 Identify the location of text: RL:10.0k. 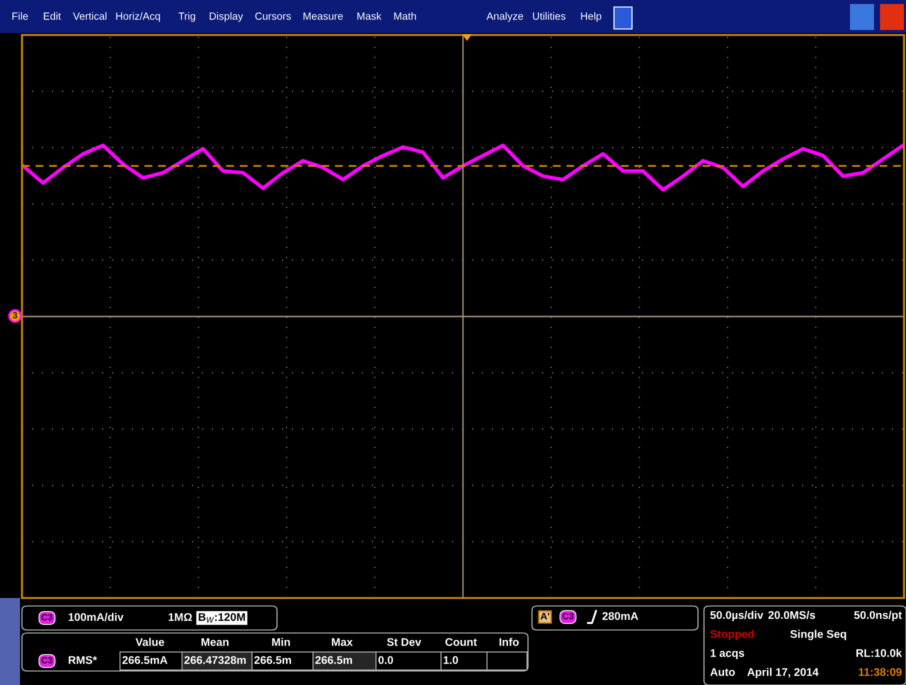
(879, 652).